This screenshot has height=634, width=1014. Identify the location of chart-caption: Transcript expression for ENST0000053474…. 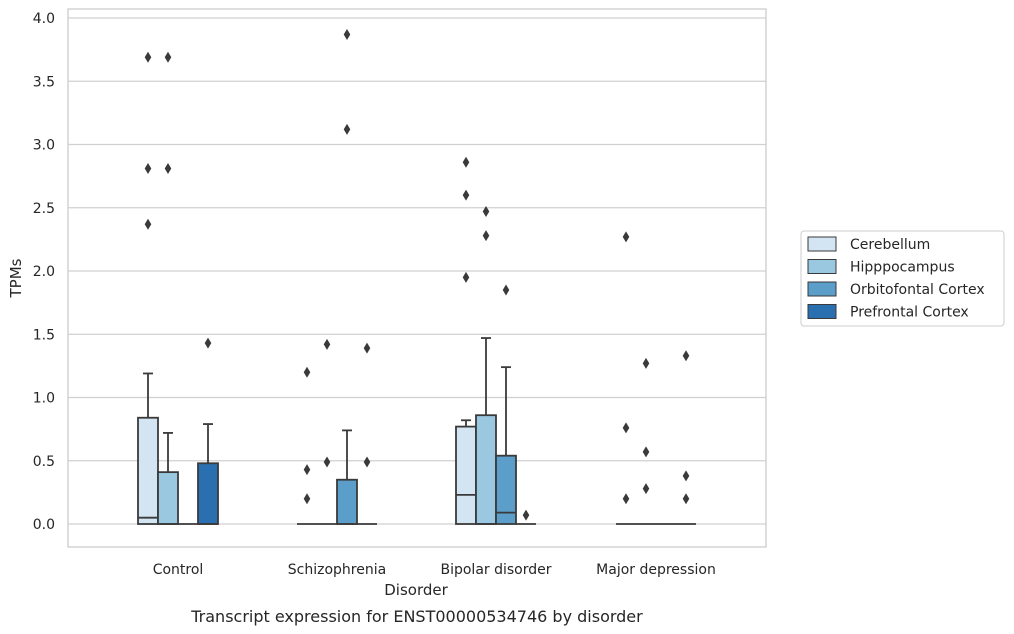
(416, 616).